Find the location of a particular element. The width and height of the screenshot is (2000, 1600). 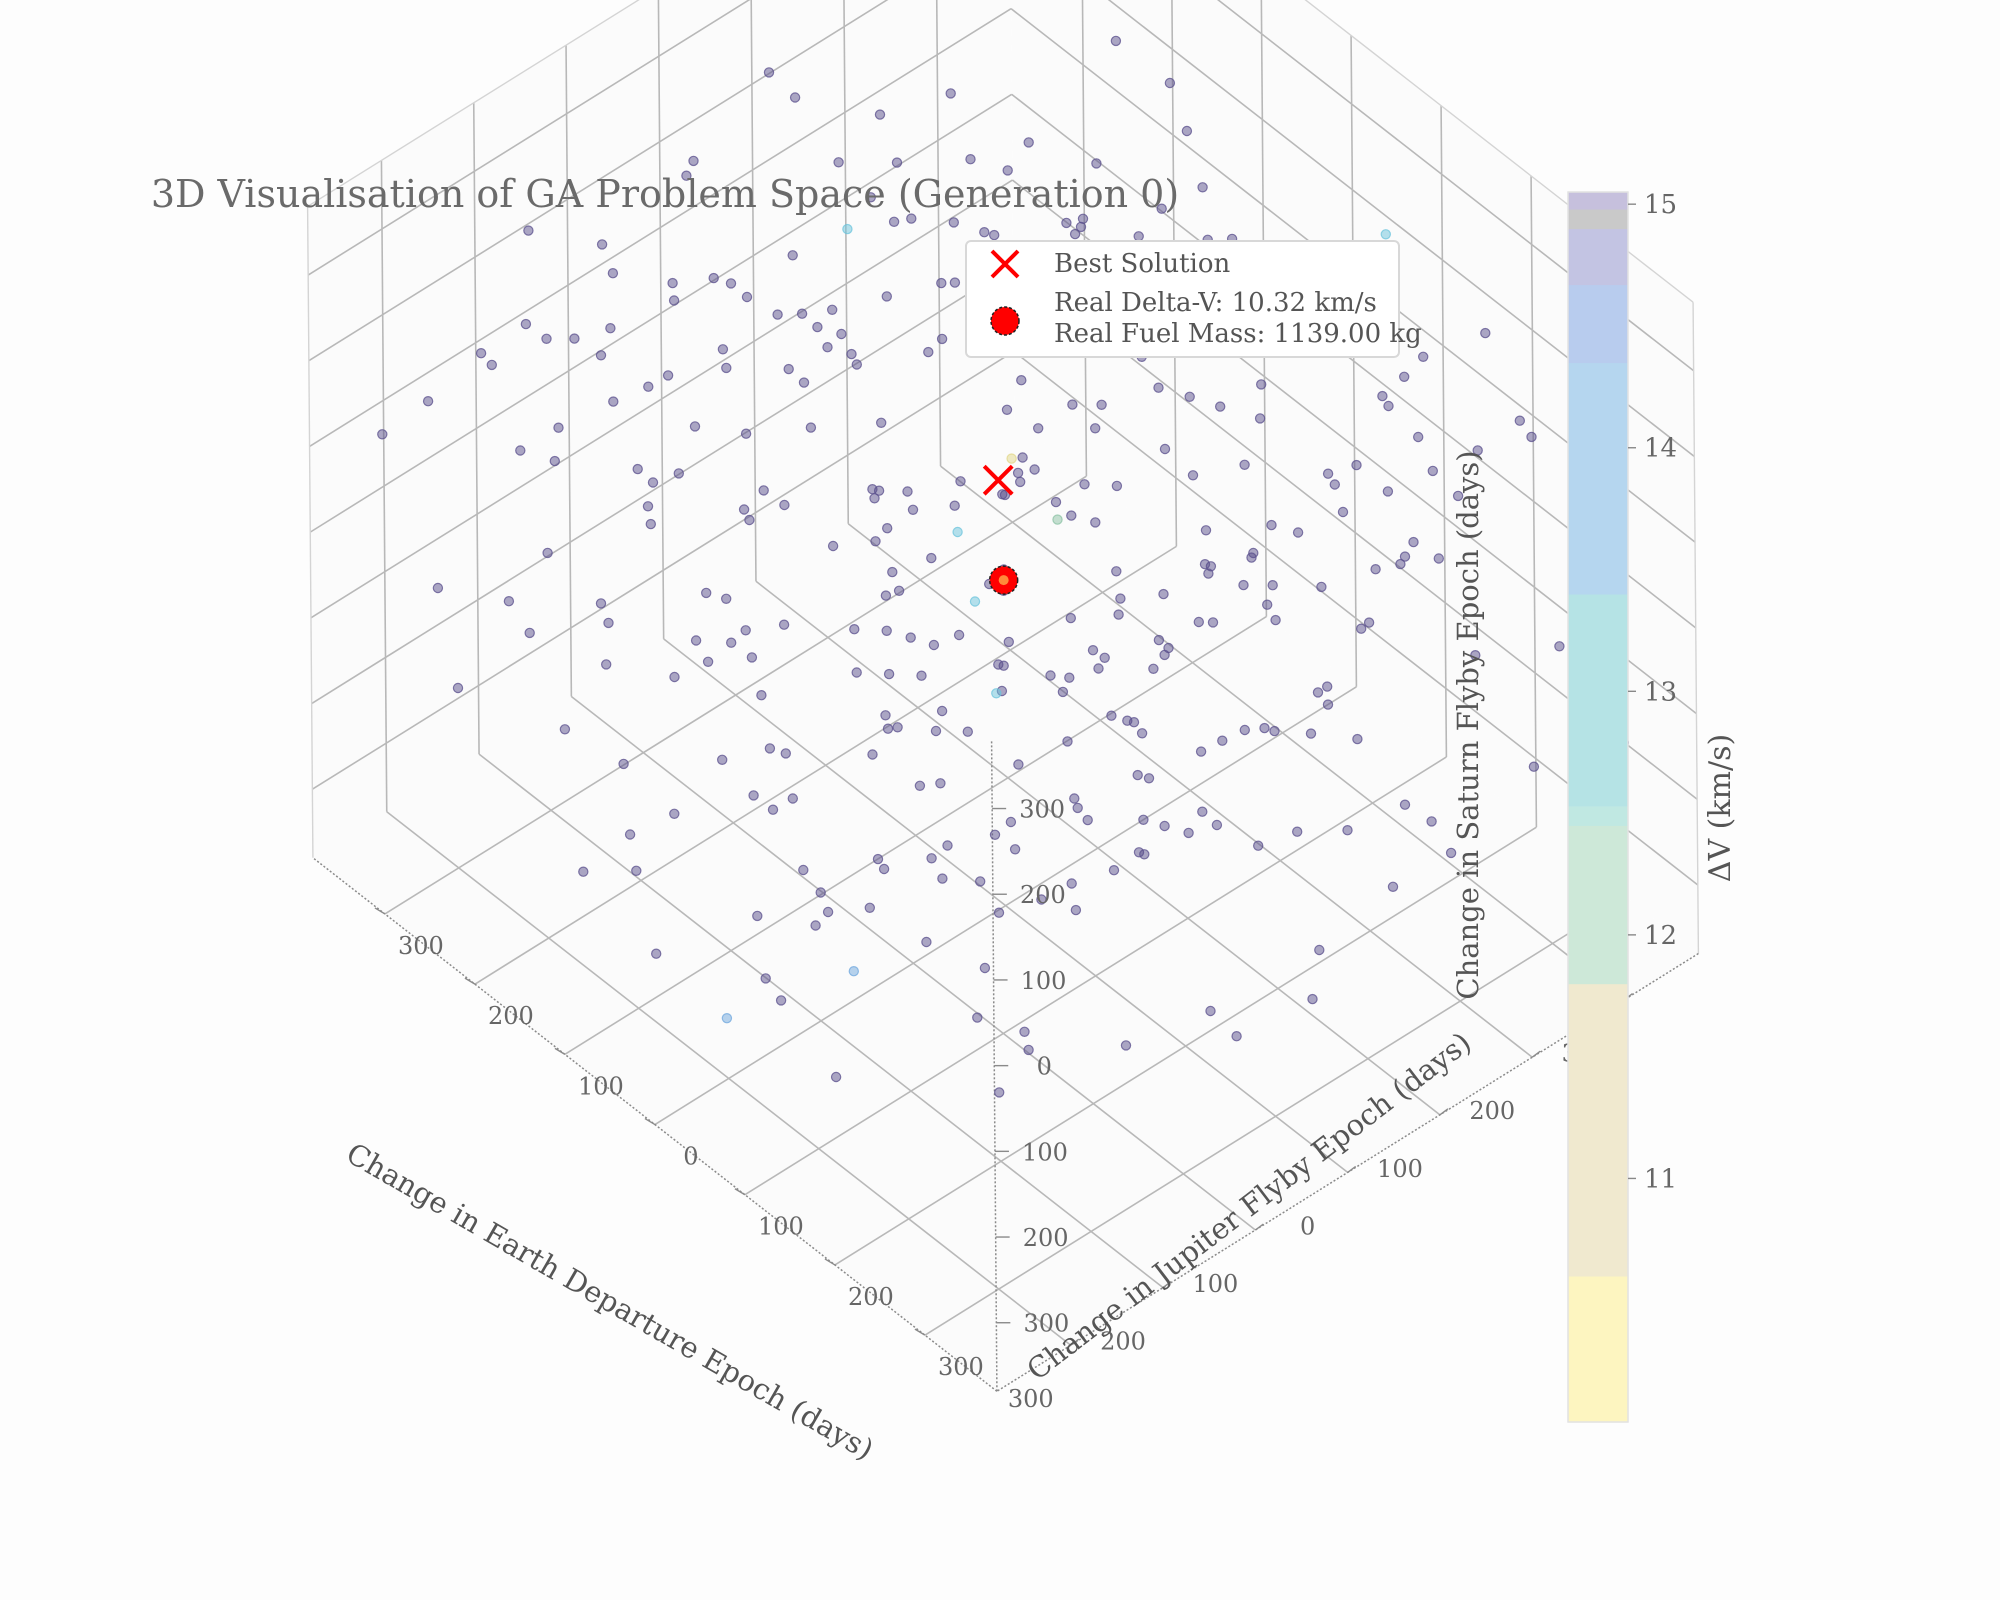

colorbar: 11 12 13 14 15 is located at coordinates (1622, 806).